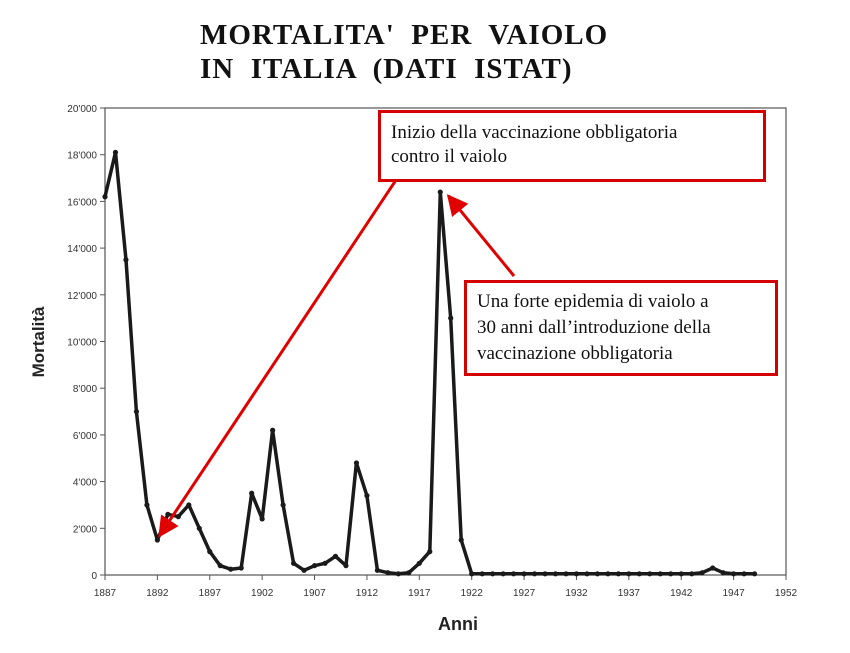 The width and height of the screenshot is (850, 653). I want to click on x-tick-label: 1932, so click(576, 593).